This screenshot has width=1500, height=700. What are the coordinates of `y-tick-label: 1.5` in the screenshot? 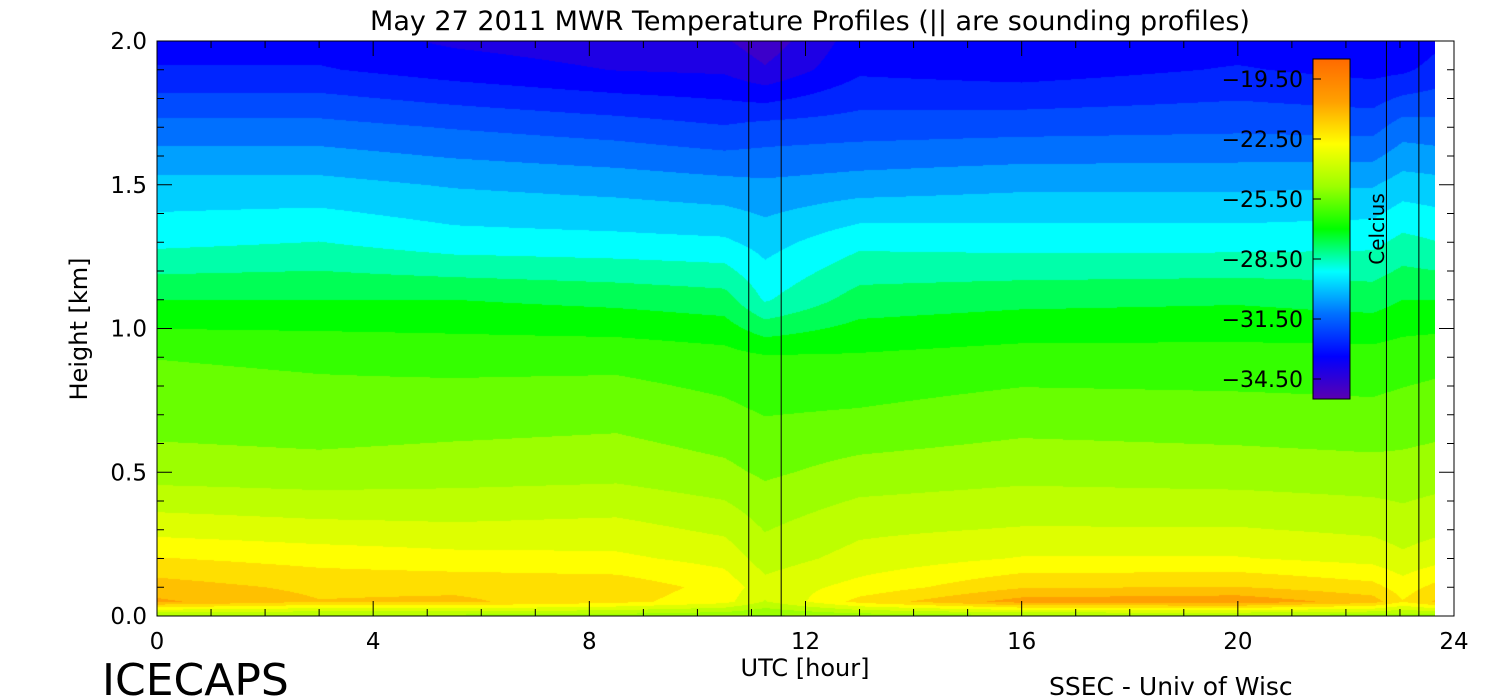 It's located at (128, 186).